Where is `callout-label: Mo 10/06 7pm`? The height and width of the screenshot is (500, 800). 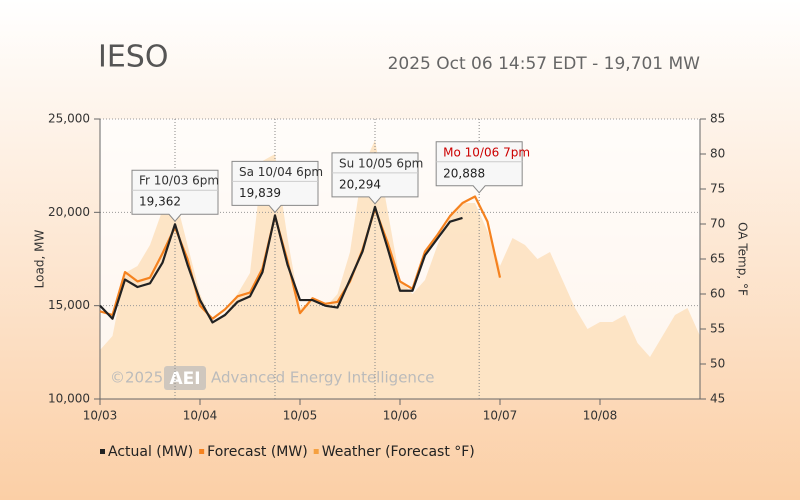 callout-label: Mo 10/06 7pm is located at coordinates (486, 152).